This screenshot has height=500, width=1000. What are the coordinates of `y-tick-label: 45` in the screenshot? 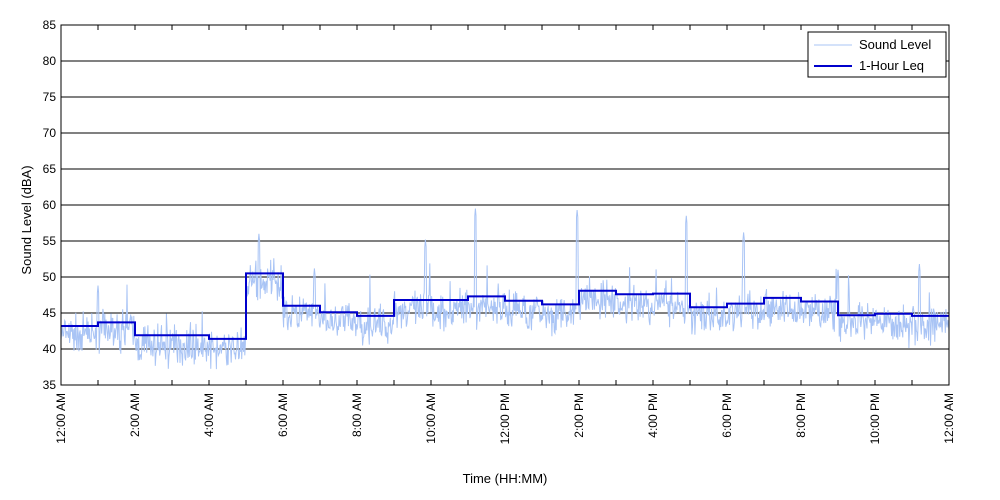 It's located at (50, 313).